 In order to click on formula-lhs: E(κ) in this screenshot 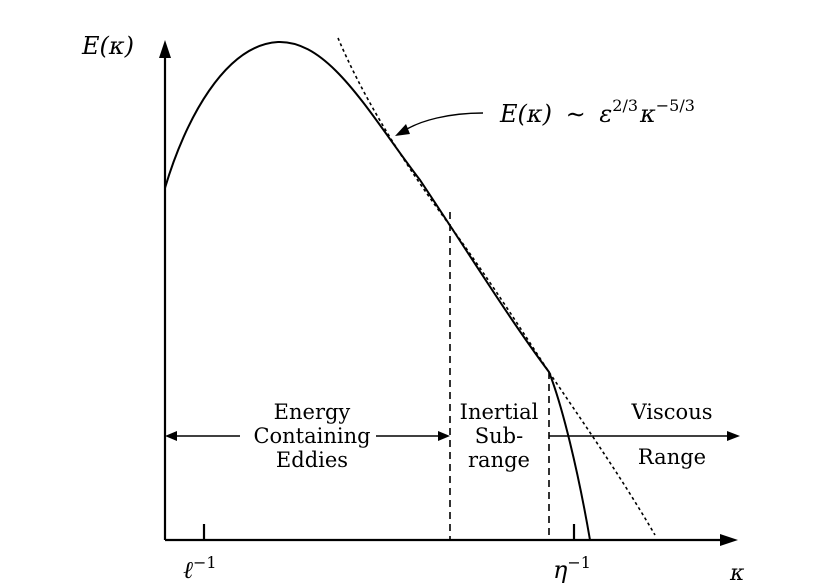, I will do `click(525, 114)`.